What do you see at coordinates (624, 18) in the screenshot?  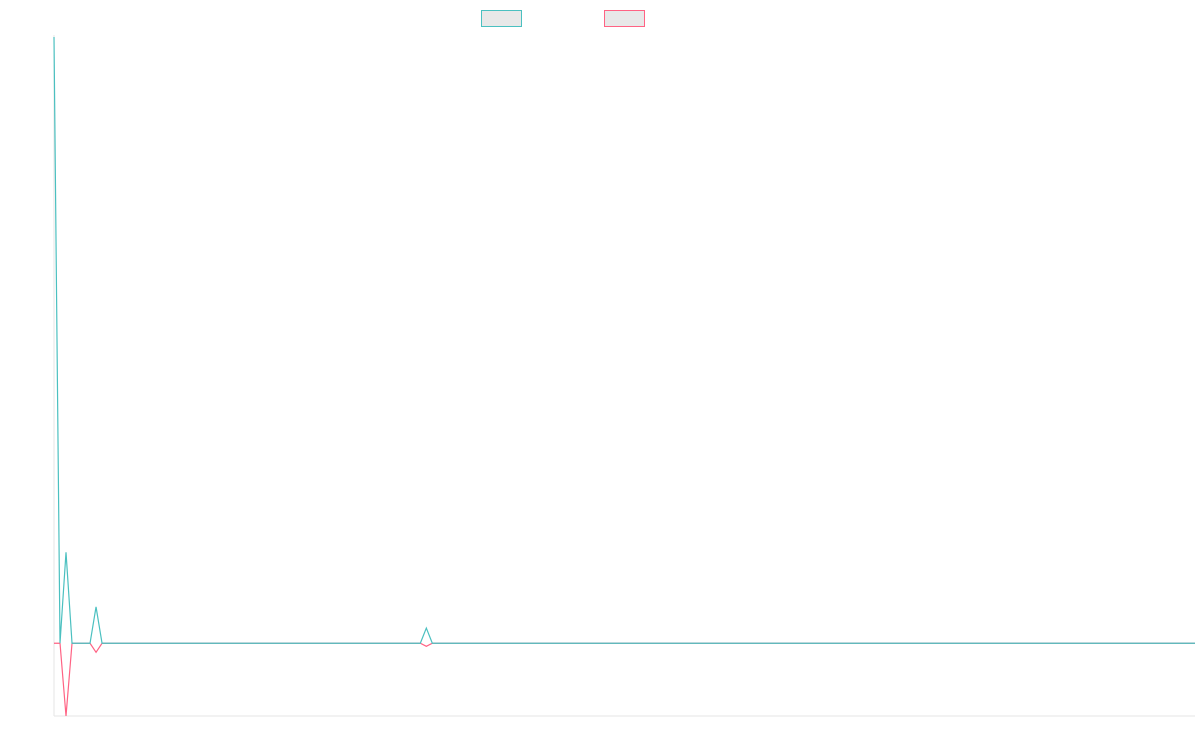 I see `legend-swatch-series-b` at bounding box center [624, 18].